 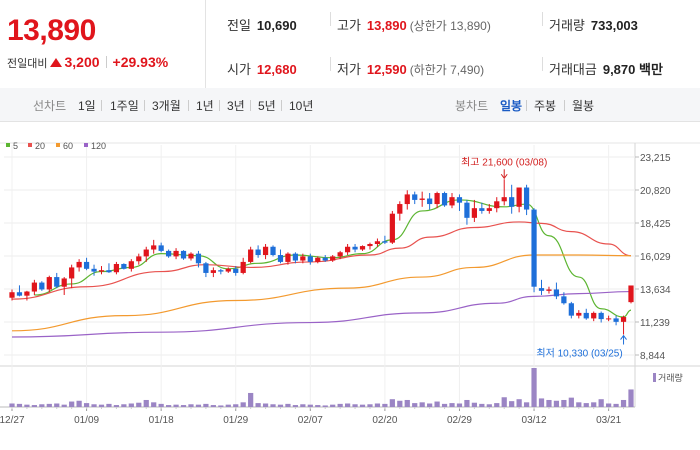 What do you see at coordinates (459, 420) in the screenshot?
I see `x-tick-label: 02/29` at bounding box center [459, 420].